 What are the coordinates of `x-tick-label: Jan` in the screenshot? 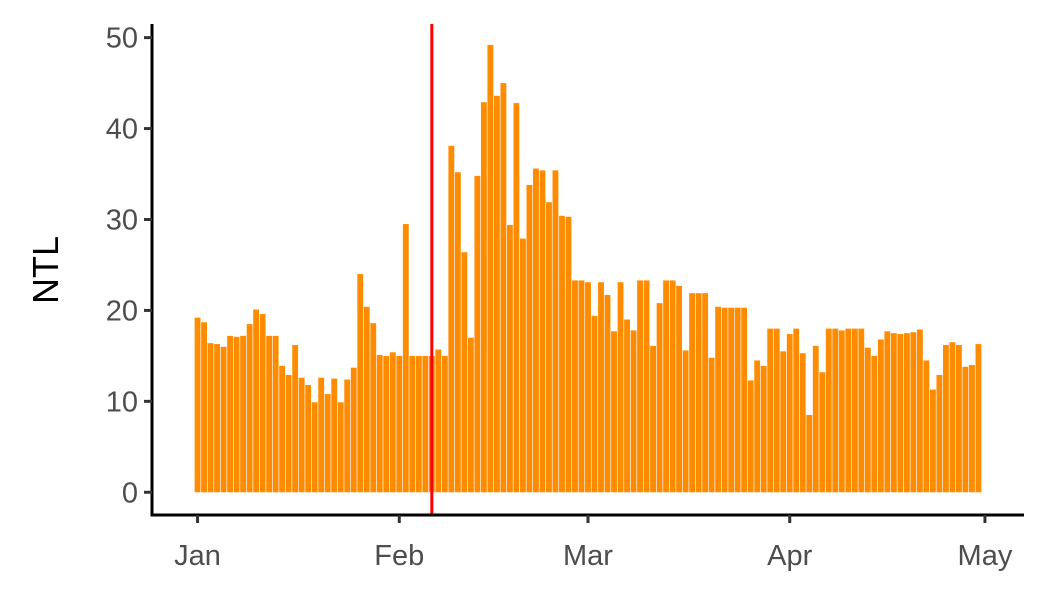 It's located at (197, 556).